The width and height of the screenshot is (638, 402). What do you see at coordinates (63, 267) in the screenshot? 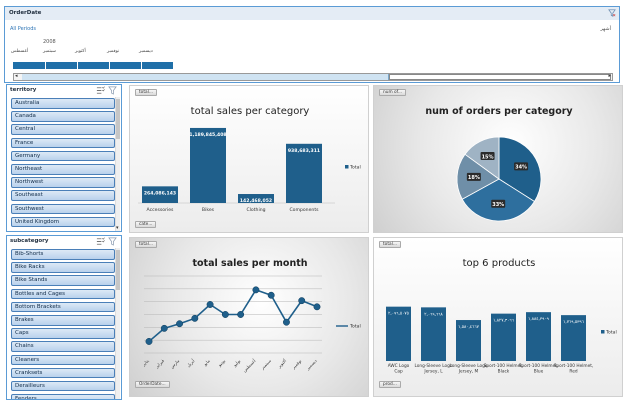
I see `subcategory-slicer-item: Bike Racks` at bounding box center [63, 267].